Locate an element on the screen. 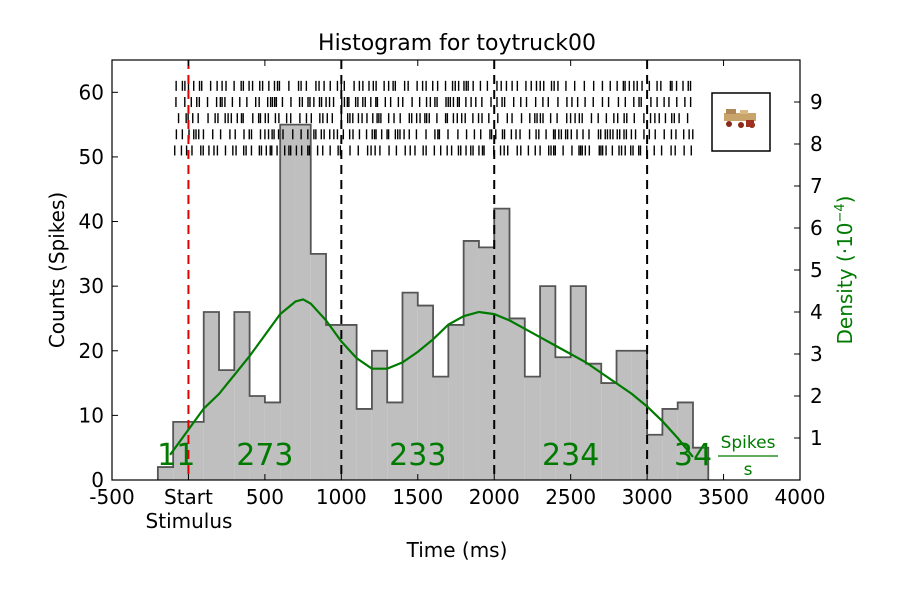 This screenshot has width=900, height=600. x-tick-label: 3000 is located at coordinates (647, 497).